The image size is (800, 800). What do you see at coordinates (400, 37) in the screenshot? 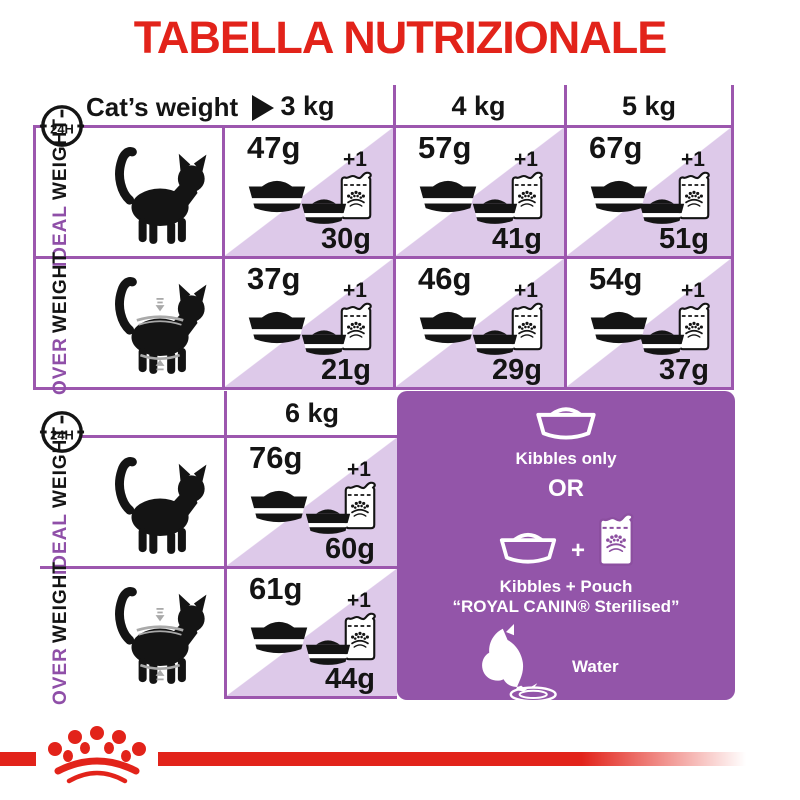
I see `page-title: TABELLA NUTRIZIONALE` at bounding box center [400, 37].